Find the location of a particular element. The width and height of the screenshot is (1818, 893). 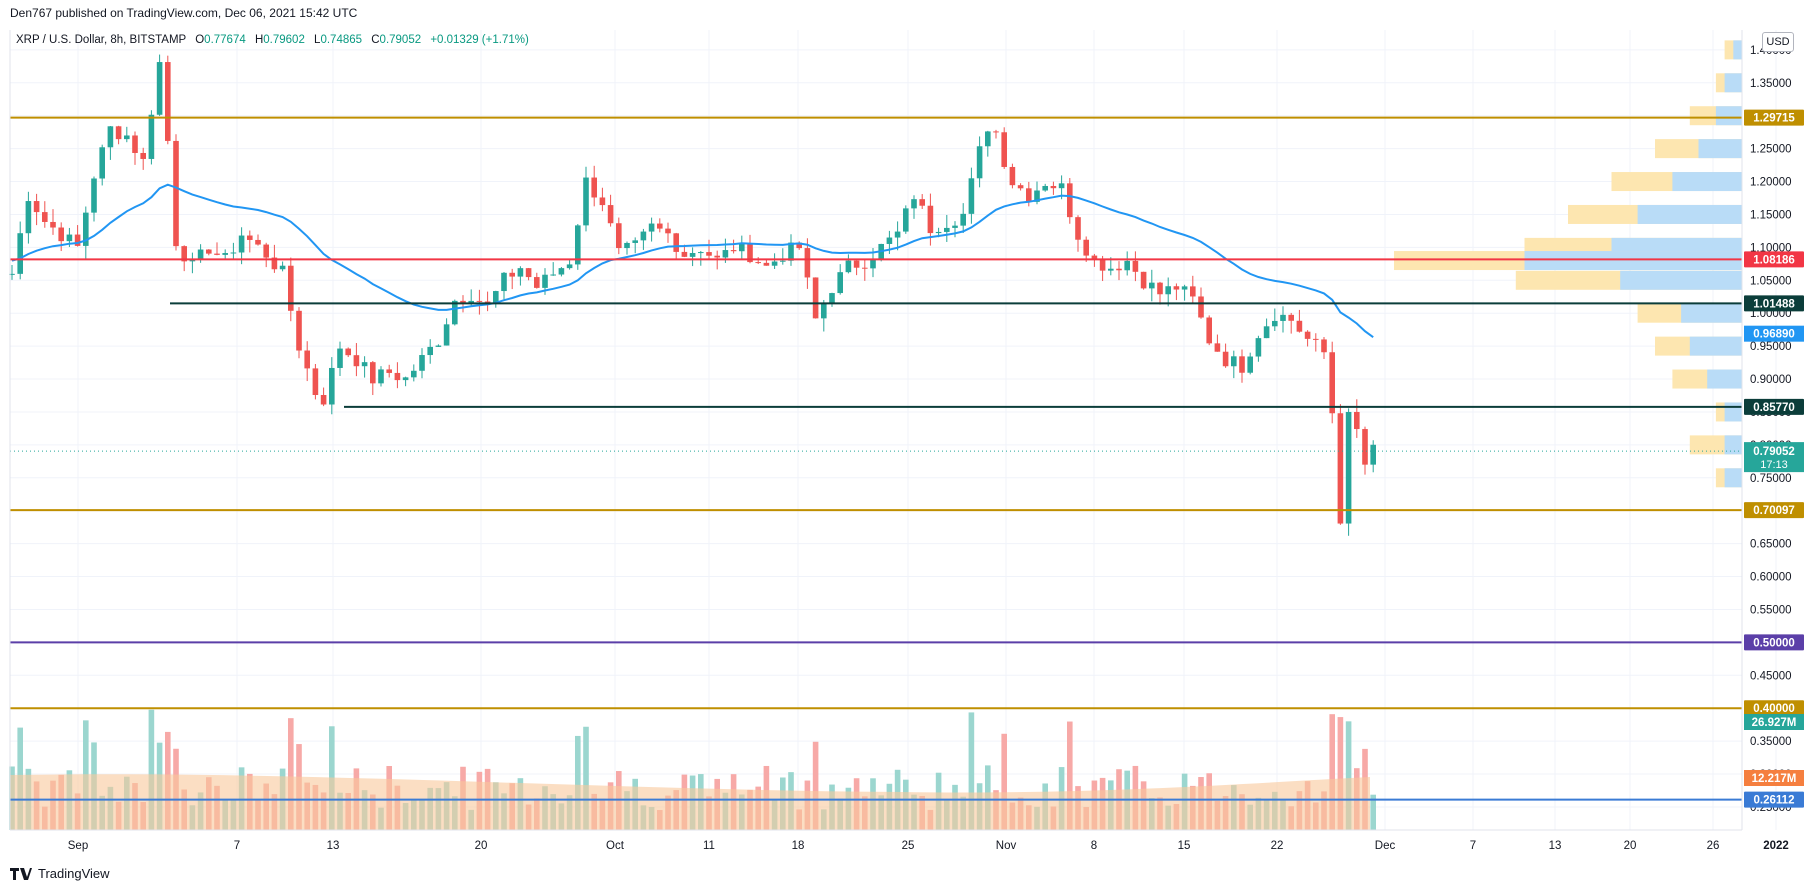

y-tick-label: 1.20000 is located at coordinates (1771, 183).